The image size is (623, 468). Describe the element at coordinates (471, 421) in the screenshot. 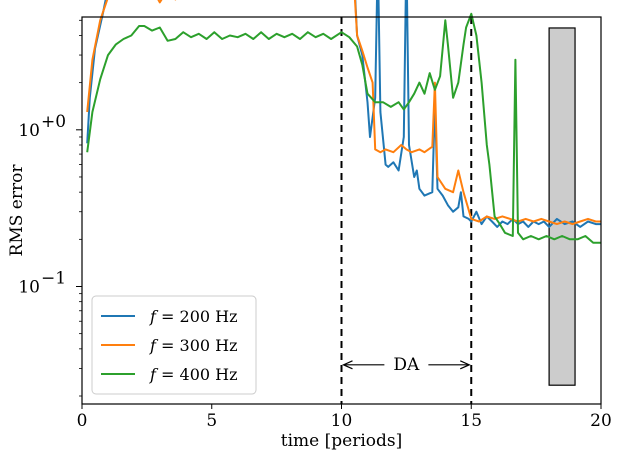

I see `x-tick-label: 15` at that location.